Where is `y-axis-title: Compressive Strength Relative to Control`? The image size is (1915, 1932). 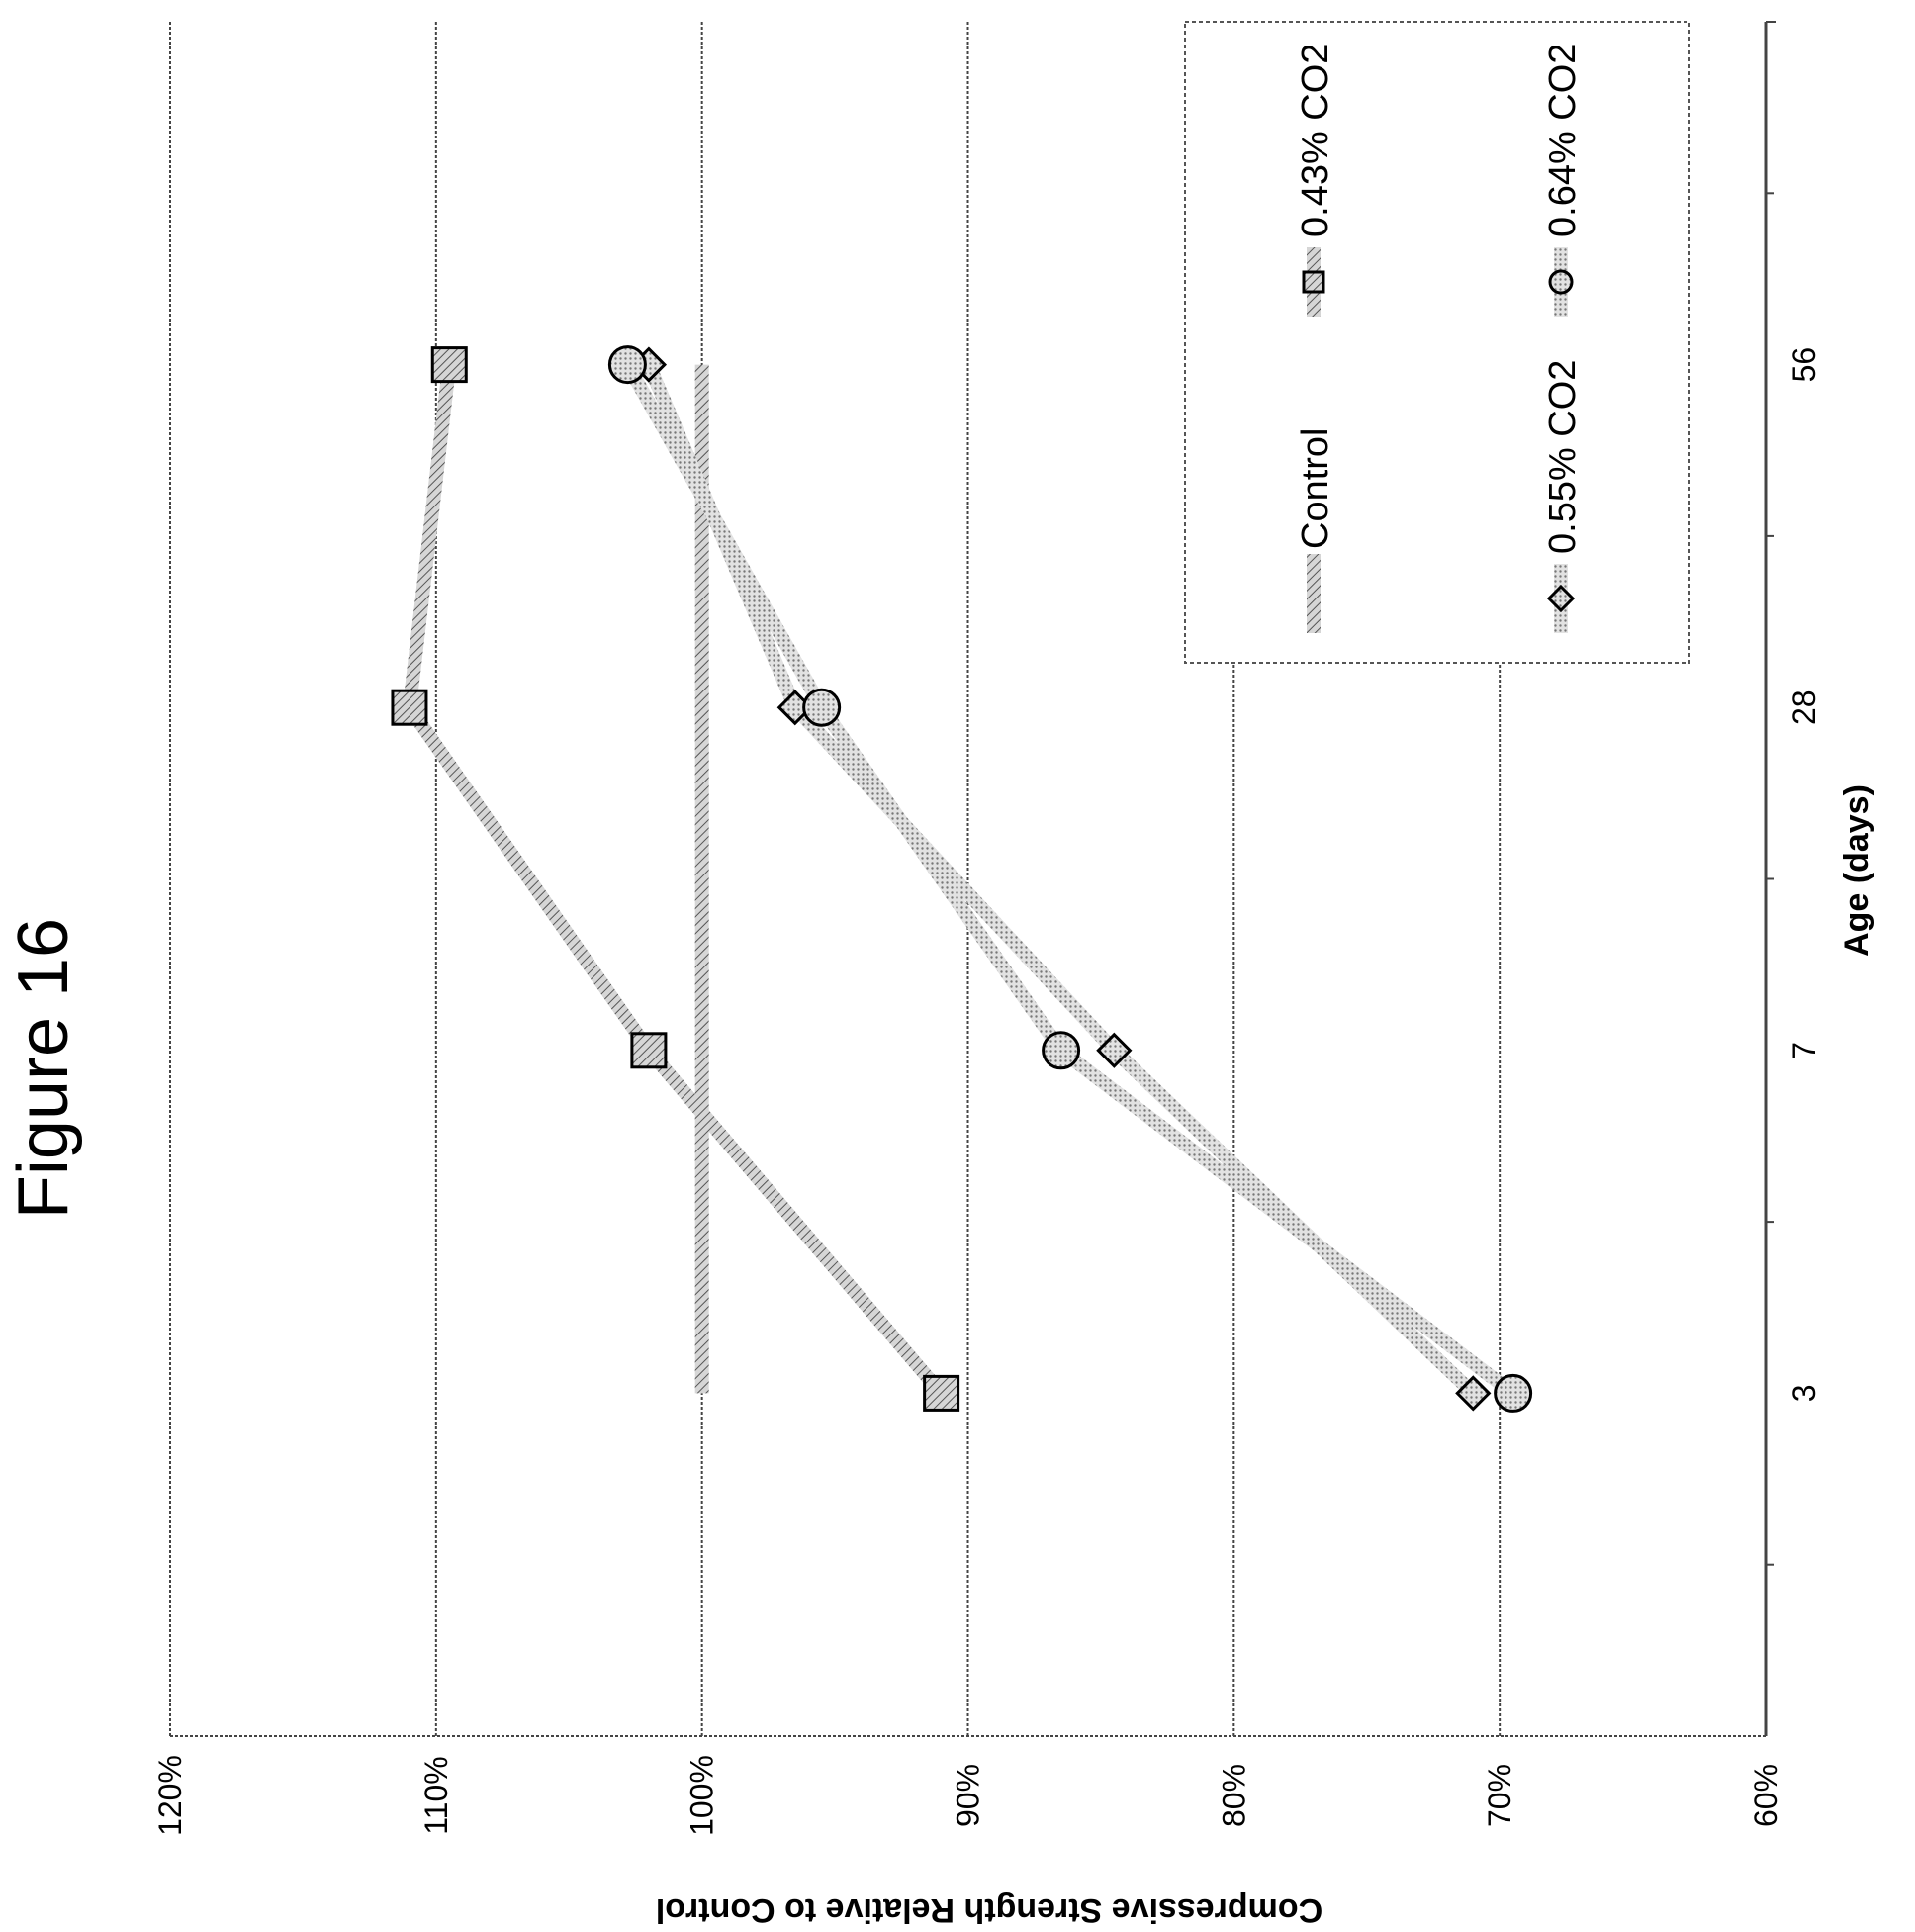
y-axis-title: Compressive Strength Relative to Control is located at coordinates (989, 1910).